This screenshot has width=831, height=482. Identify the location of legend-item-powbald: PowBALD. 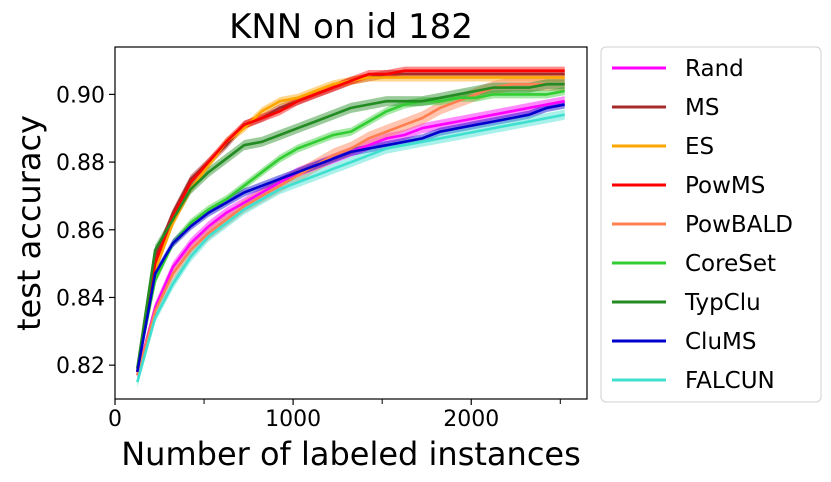
(702, 225).